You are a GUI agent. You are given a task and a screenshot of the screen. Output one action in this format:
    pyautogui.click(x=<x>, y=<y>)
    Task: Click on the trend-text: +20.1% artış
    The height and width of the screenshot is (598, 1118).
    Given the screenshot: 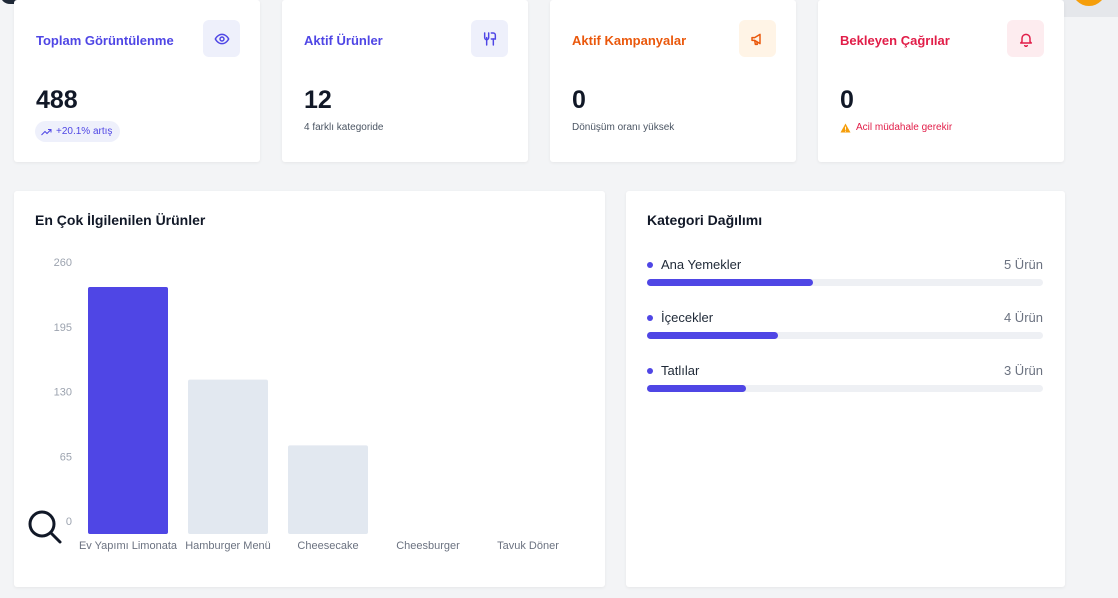 What is the action you would take?
    pyautogui.click(x=84, y=131)
    